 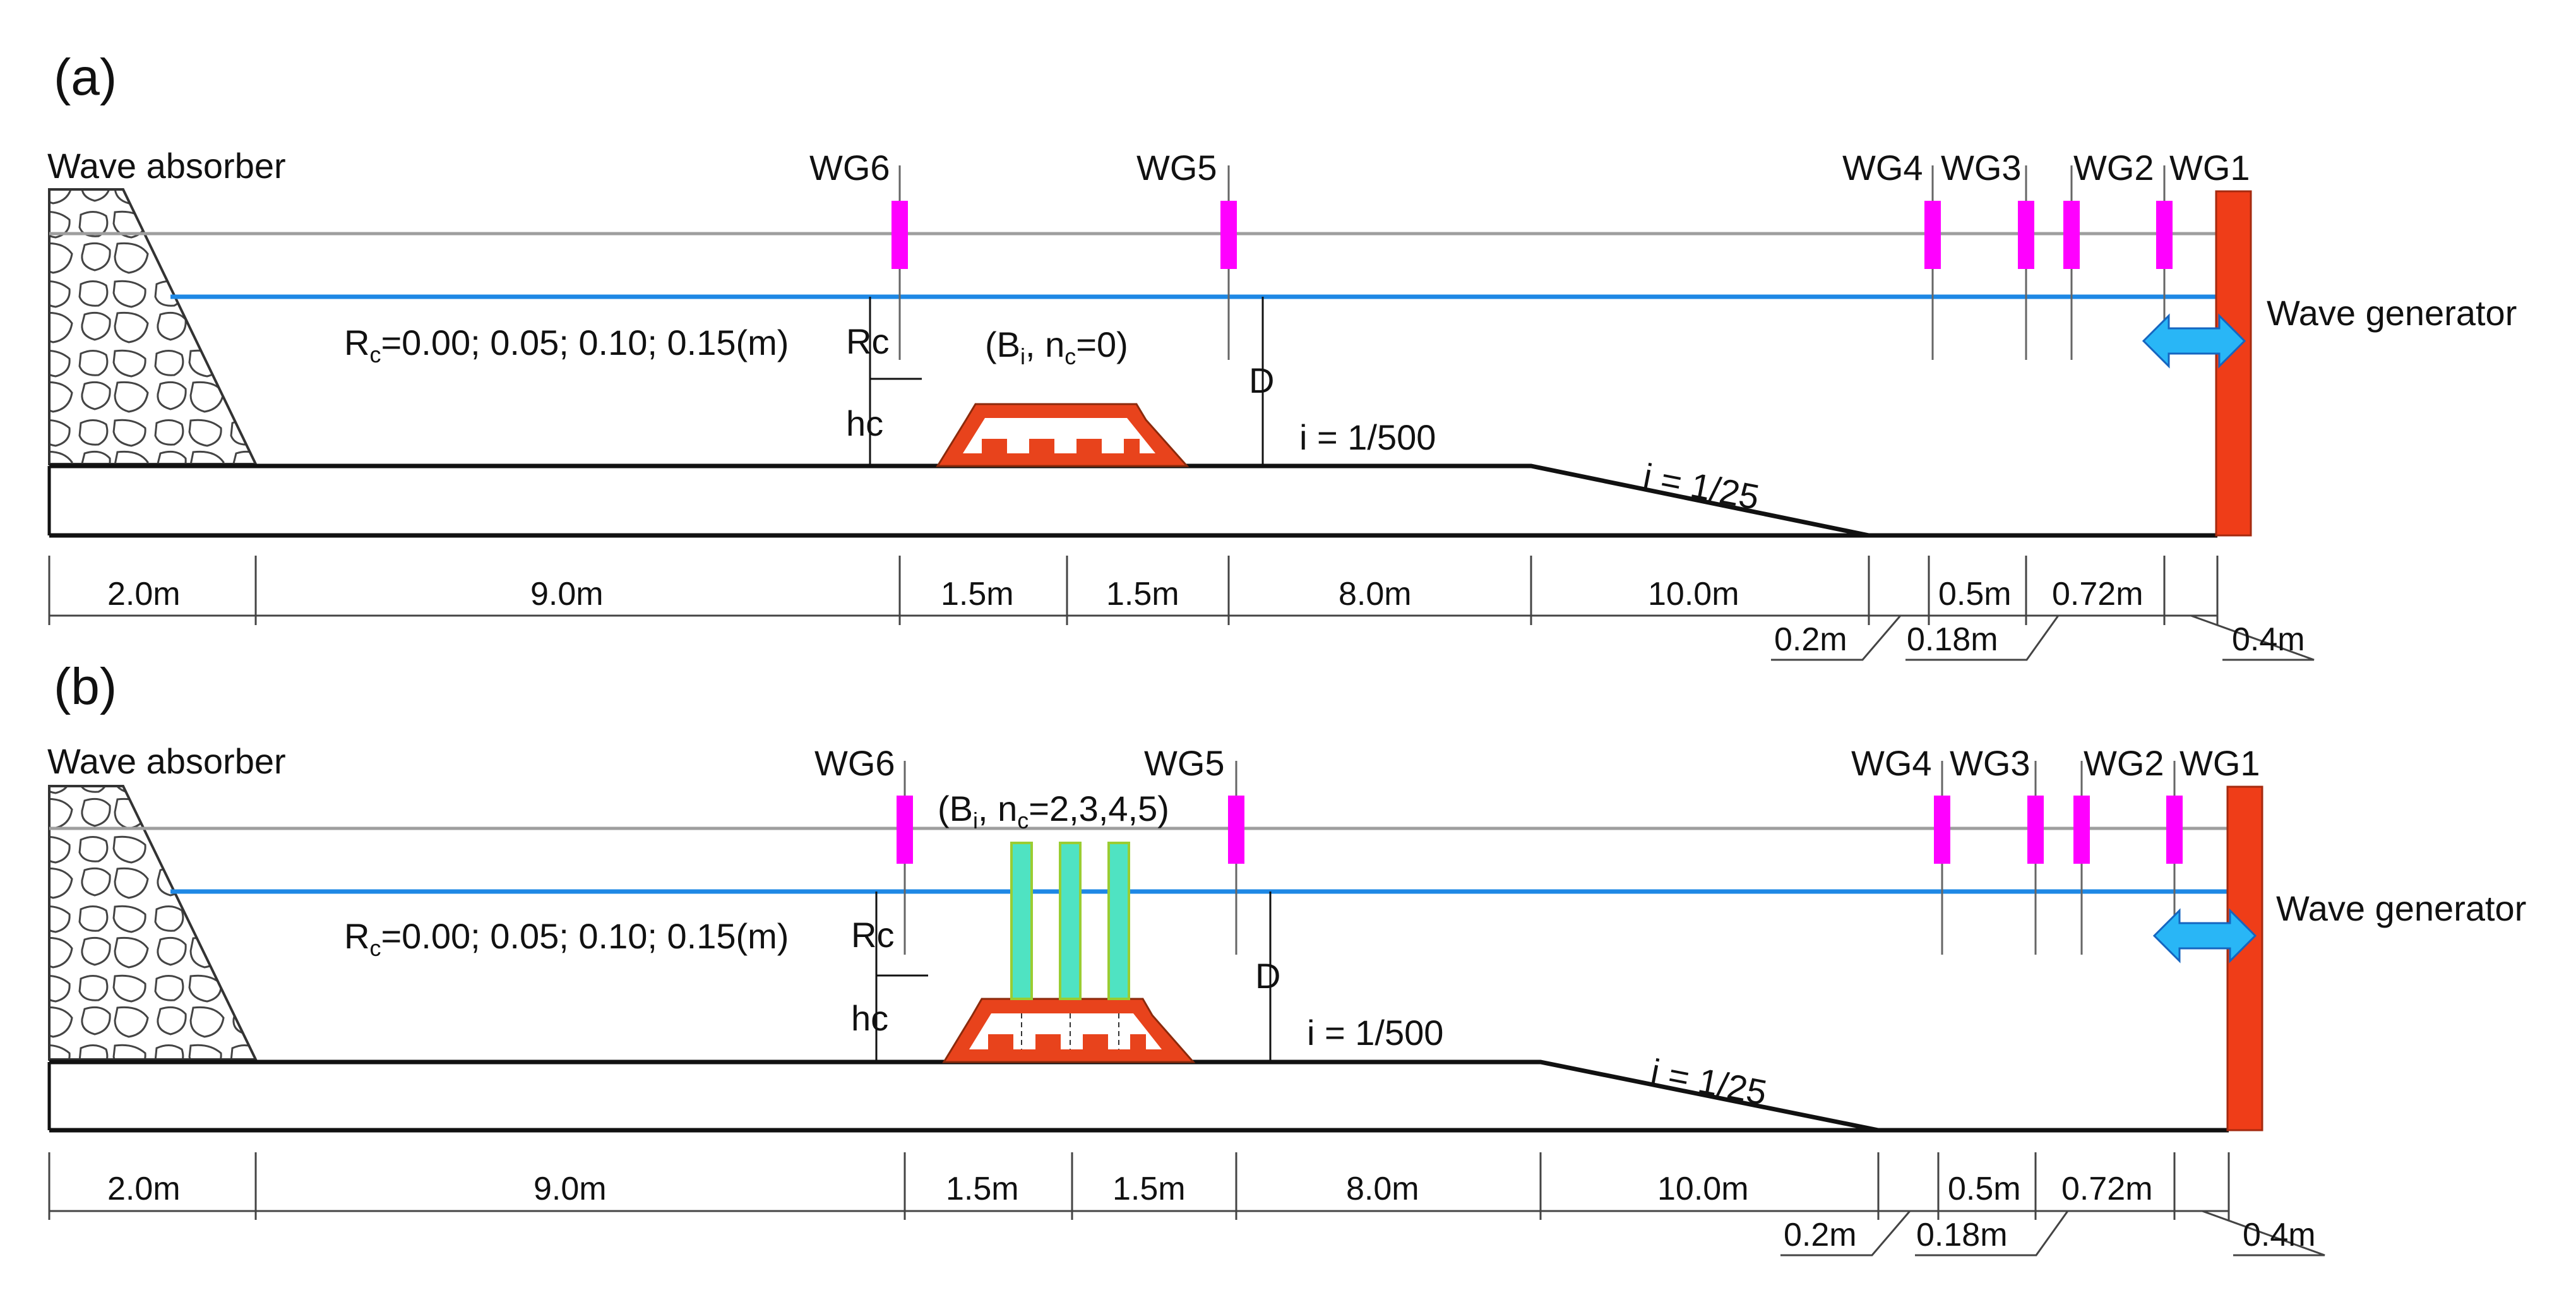 What do you see at coordinates (1056, 347) in the screenshot?
I see `structure-label: (Bi, nc=0)` at bounding box center [1056, 347].